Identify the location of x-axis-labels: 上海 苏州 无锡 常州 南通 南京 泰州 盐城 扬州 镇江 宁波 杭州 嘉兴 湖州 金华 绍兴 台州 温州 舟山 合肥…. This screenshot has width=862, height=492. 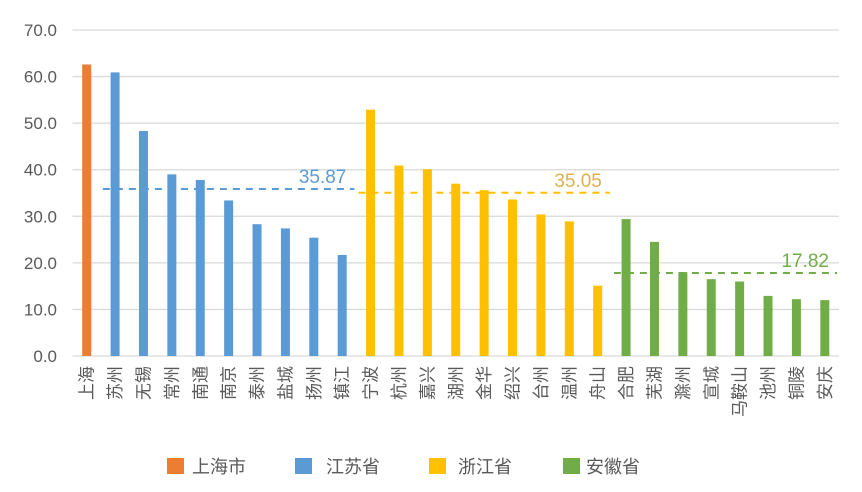
(457, 391).